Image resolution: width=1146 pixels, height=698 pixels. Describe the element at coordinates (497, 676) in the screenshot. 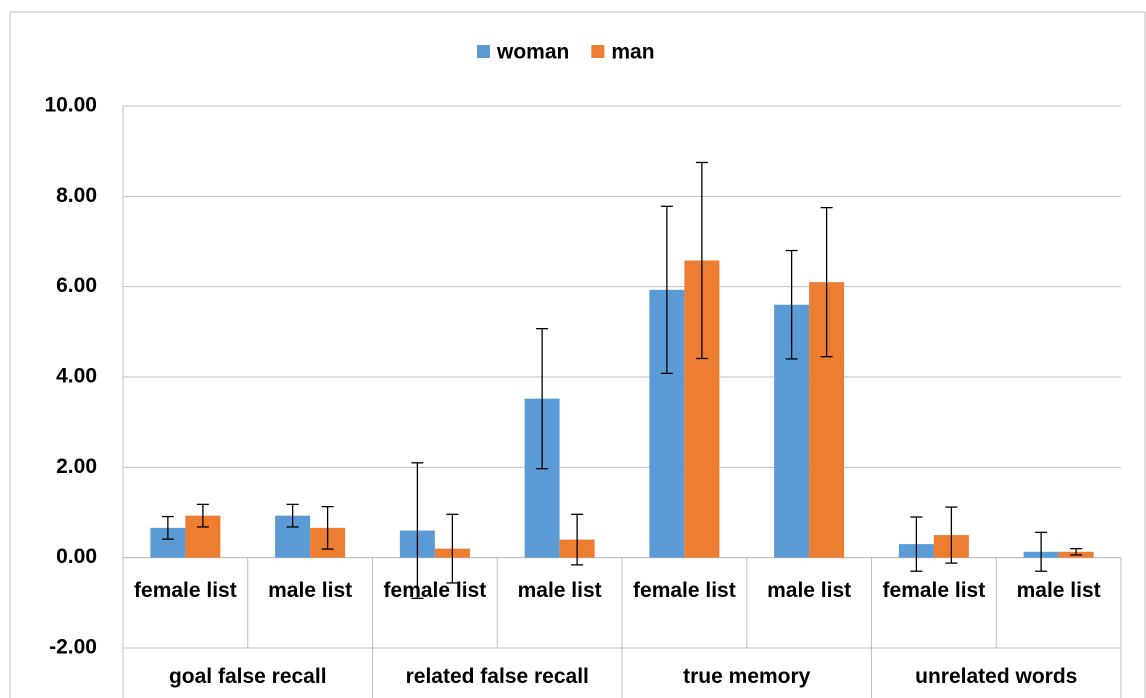

I see `group-label: related false recall` at that location.